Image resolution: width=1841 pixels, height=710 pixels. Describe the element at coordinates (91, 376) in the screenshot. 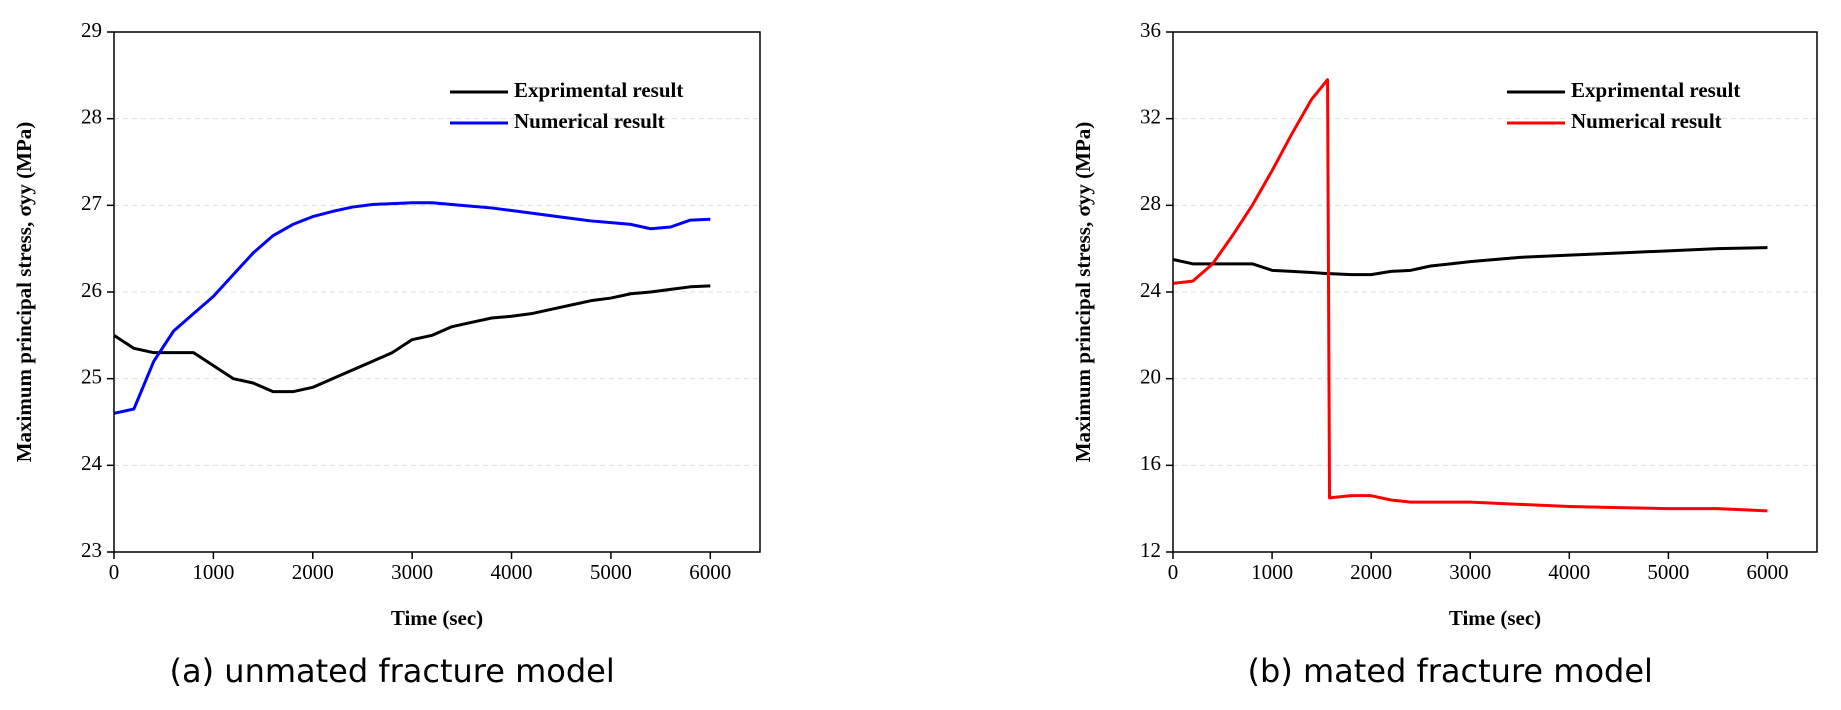

I see `y-tick-label: 25` at that location.